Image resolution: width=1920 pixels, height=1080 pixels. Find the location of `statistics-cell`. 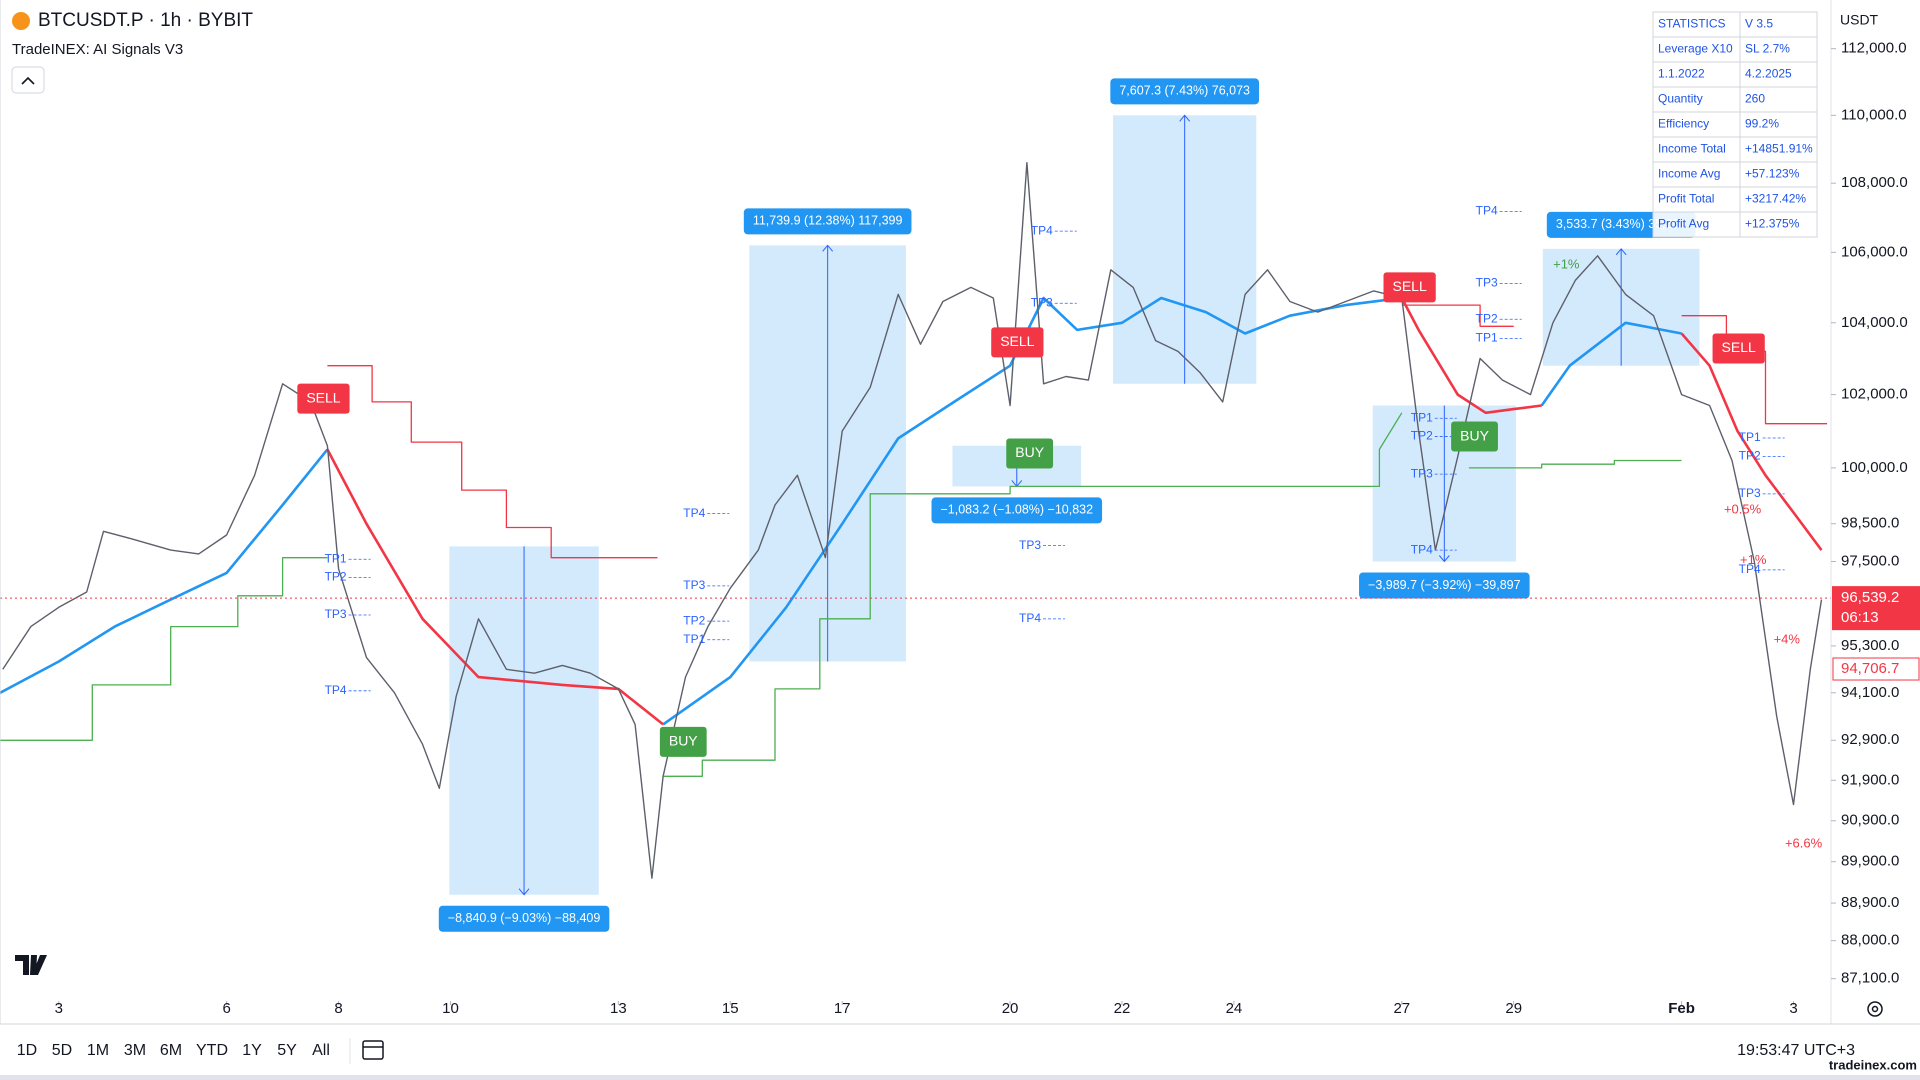

statistics-cell is located at coordinates (1778, 224).